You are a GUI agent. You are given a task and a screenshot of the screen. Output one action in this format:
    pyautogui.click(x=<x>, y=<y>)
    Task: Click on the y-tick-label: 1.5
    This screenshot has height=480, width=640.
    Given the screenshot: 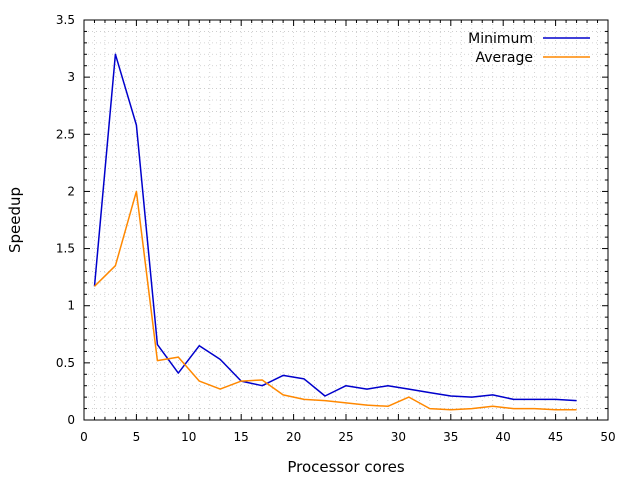 What is the action you would take?
    pyautogui.click(x=65, y=249)
    